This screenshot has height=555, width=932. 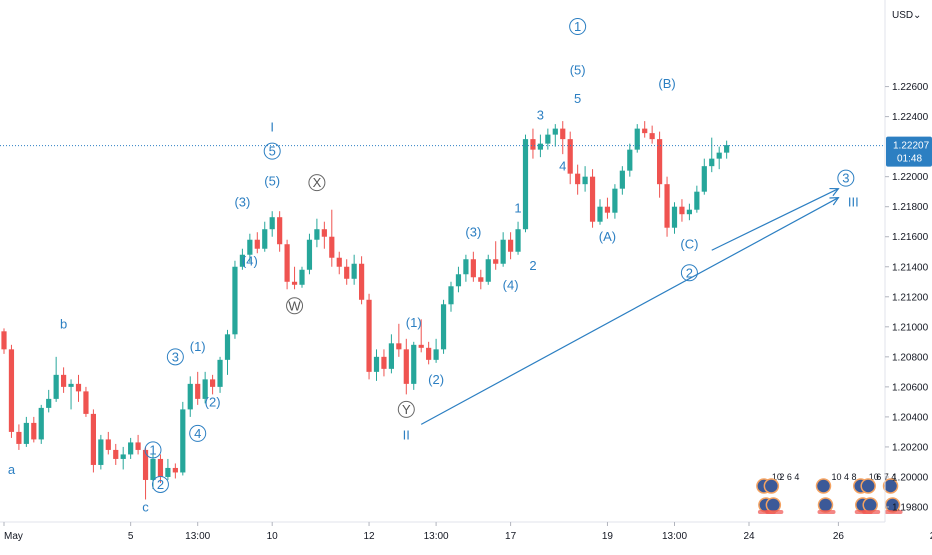 I want to click on wave-label: 2, so click(x=532, y=265).